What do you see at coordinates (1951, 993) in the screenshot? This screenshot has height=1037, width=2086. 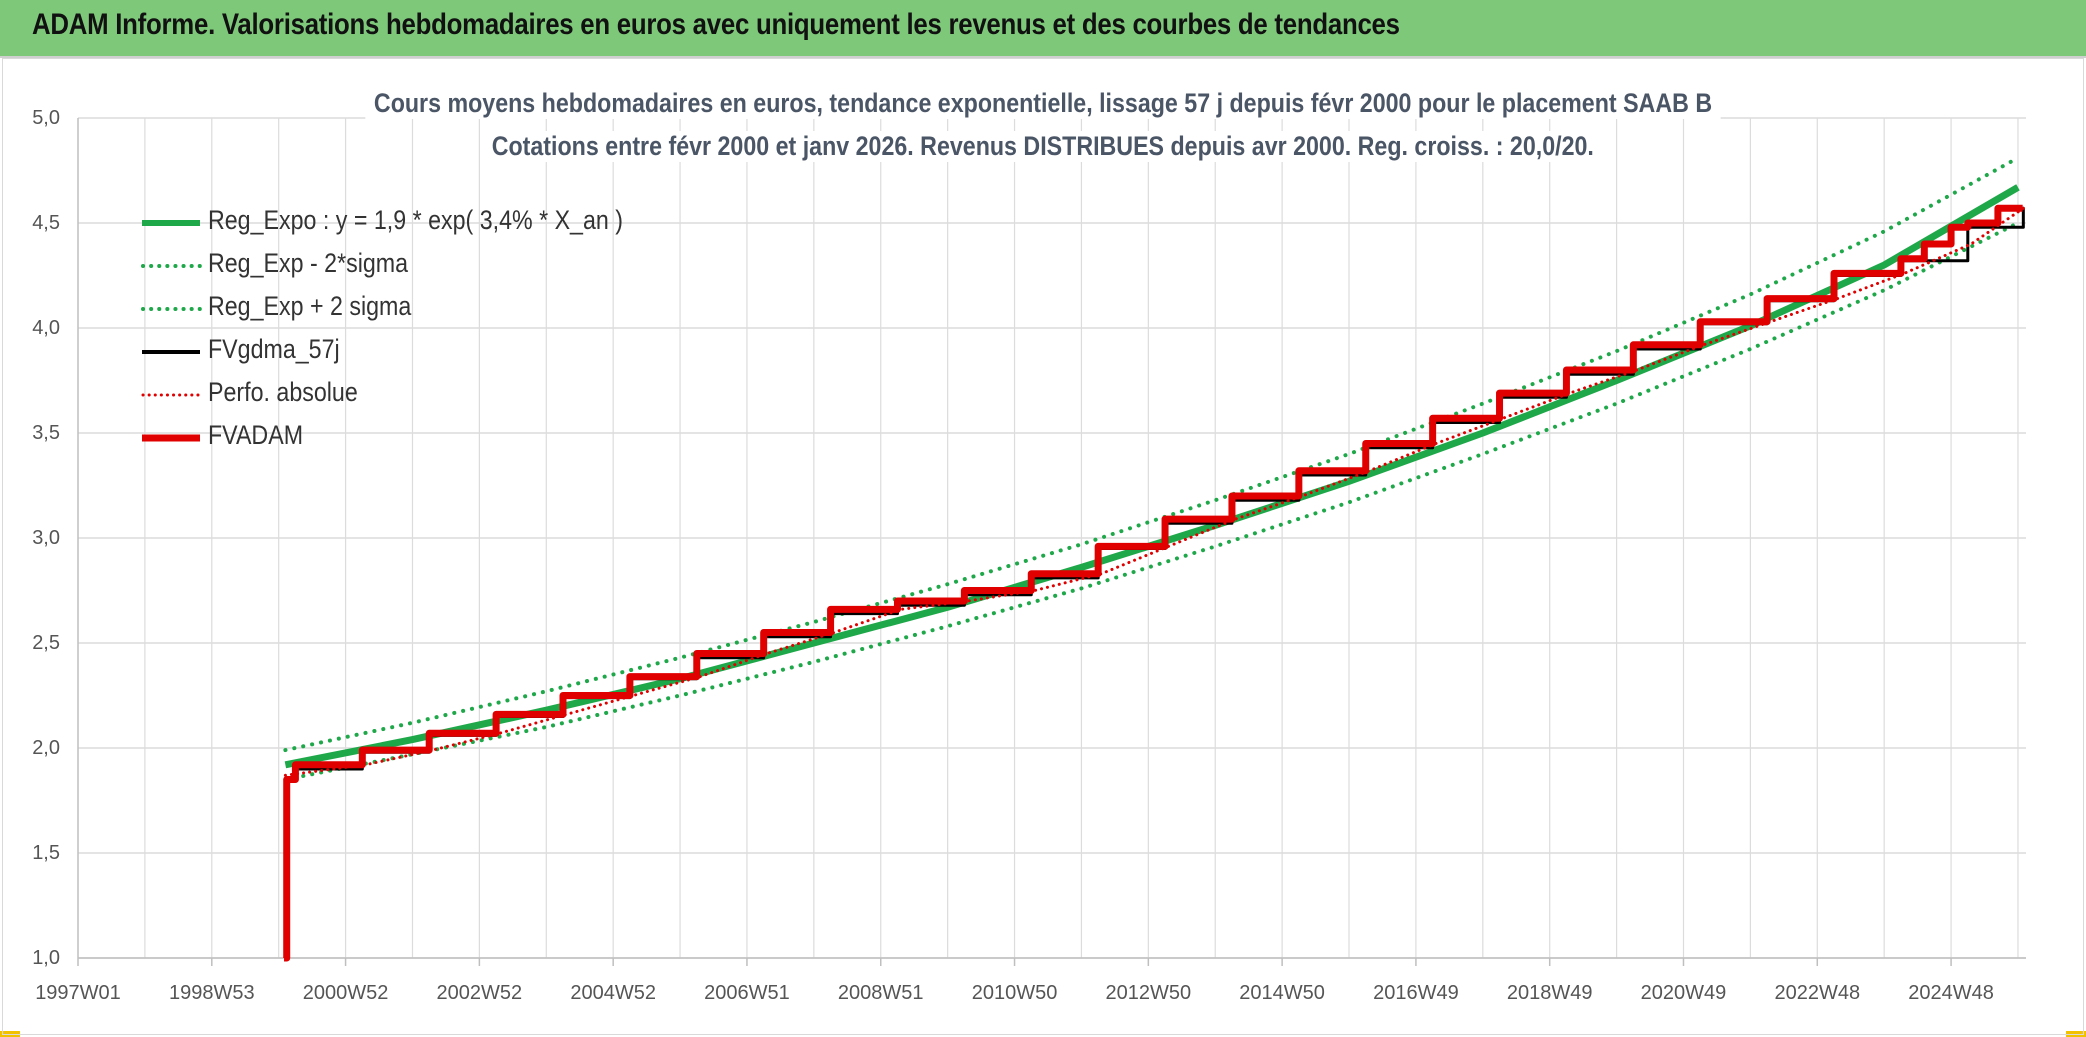 I see `x-tick-label: 2024W48` at bounding box center [1951, 993].